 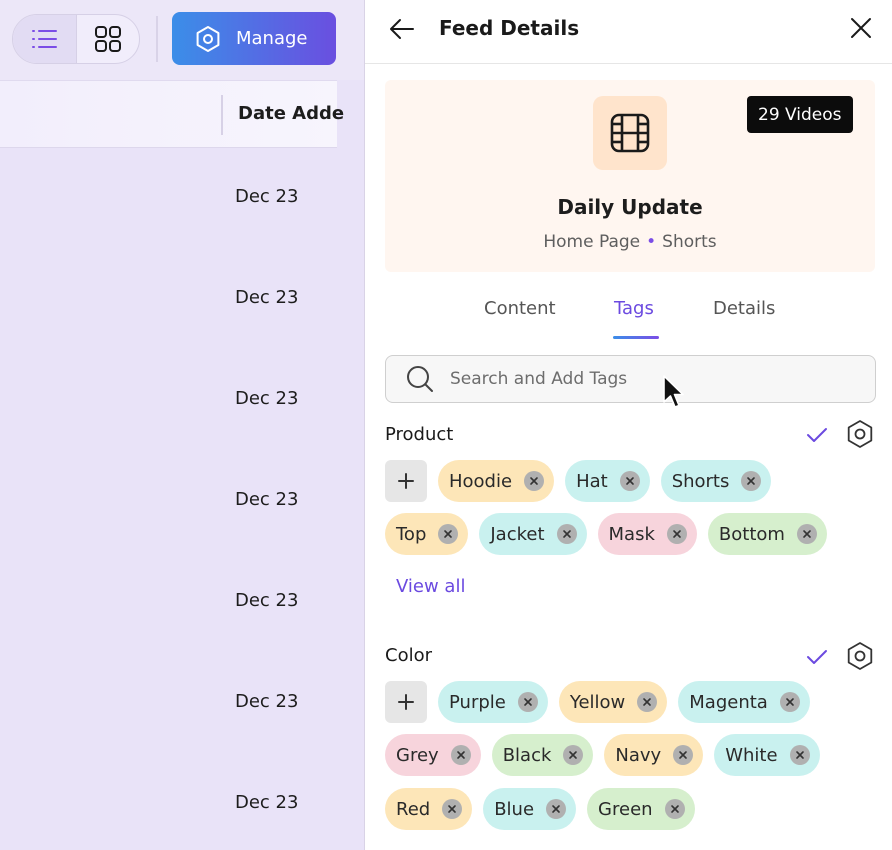 What do you see at coordinates (402, 29) in the screenshot?
I see `back-button` at bounding box center [402, 29].